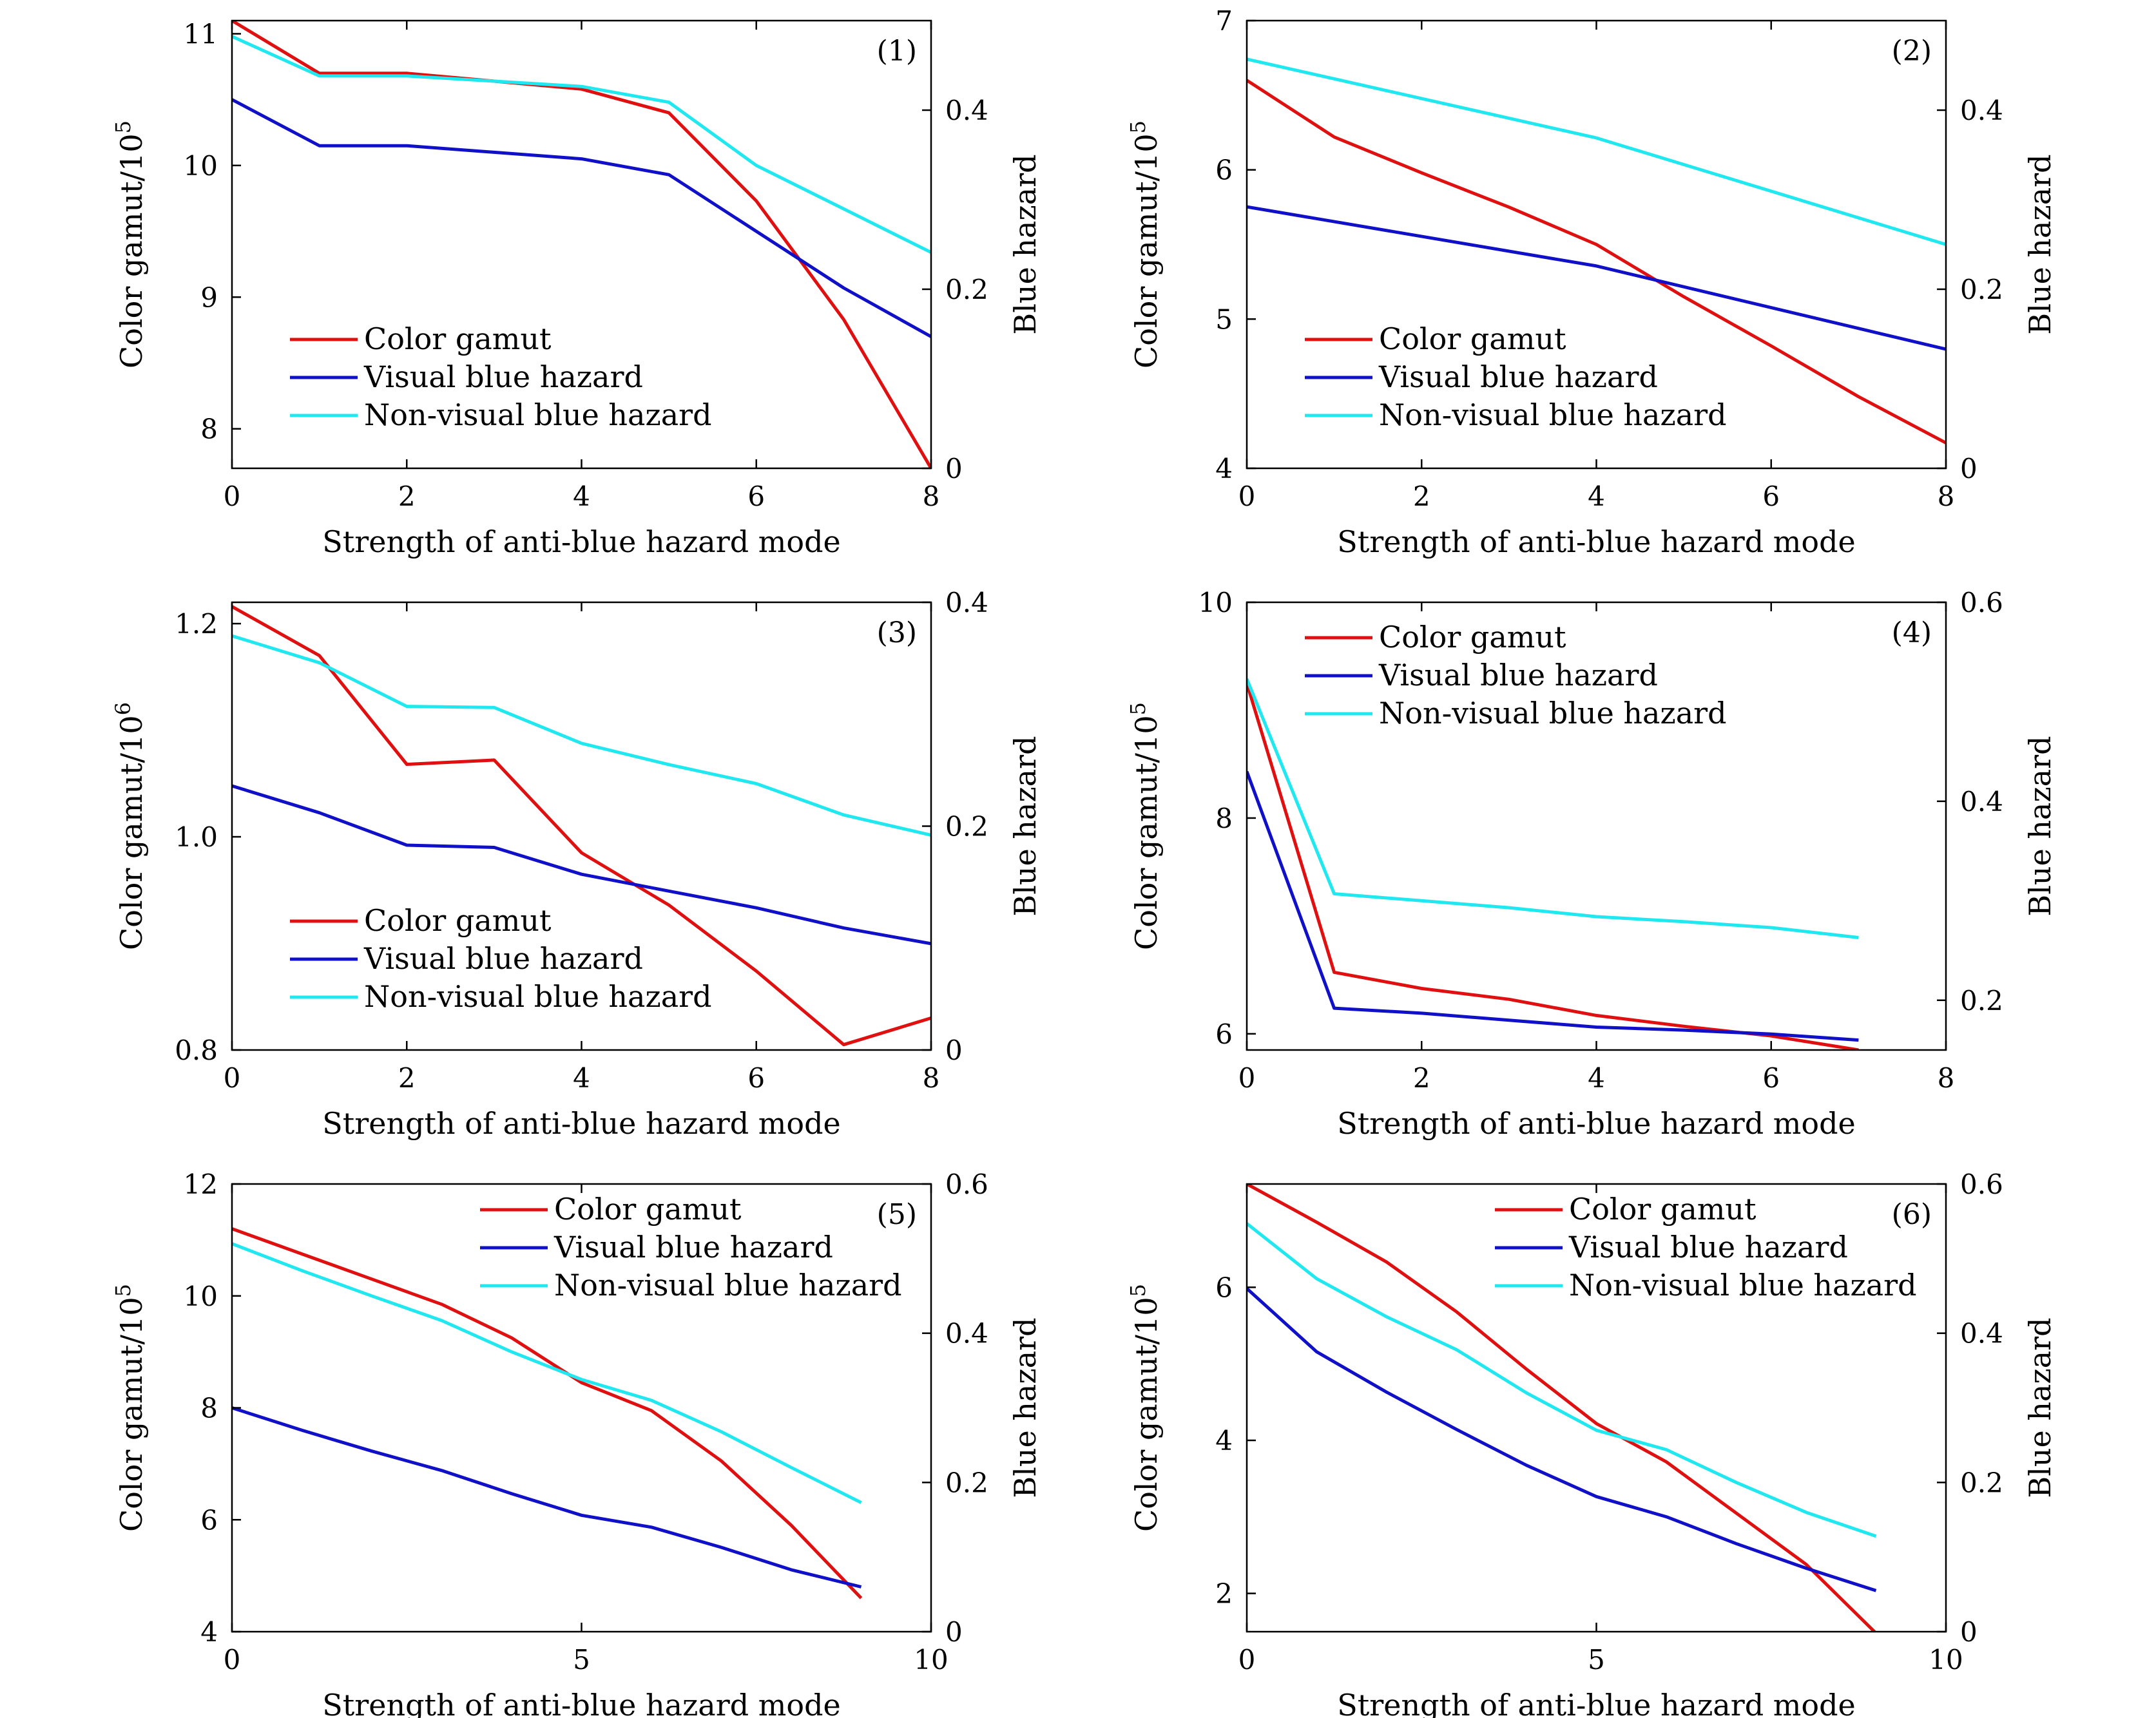  I want to click on y-tick-label-left: 1.0, so click(197, 837).